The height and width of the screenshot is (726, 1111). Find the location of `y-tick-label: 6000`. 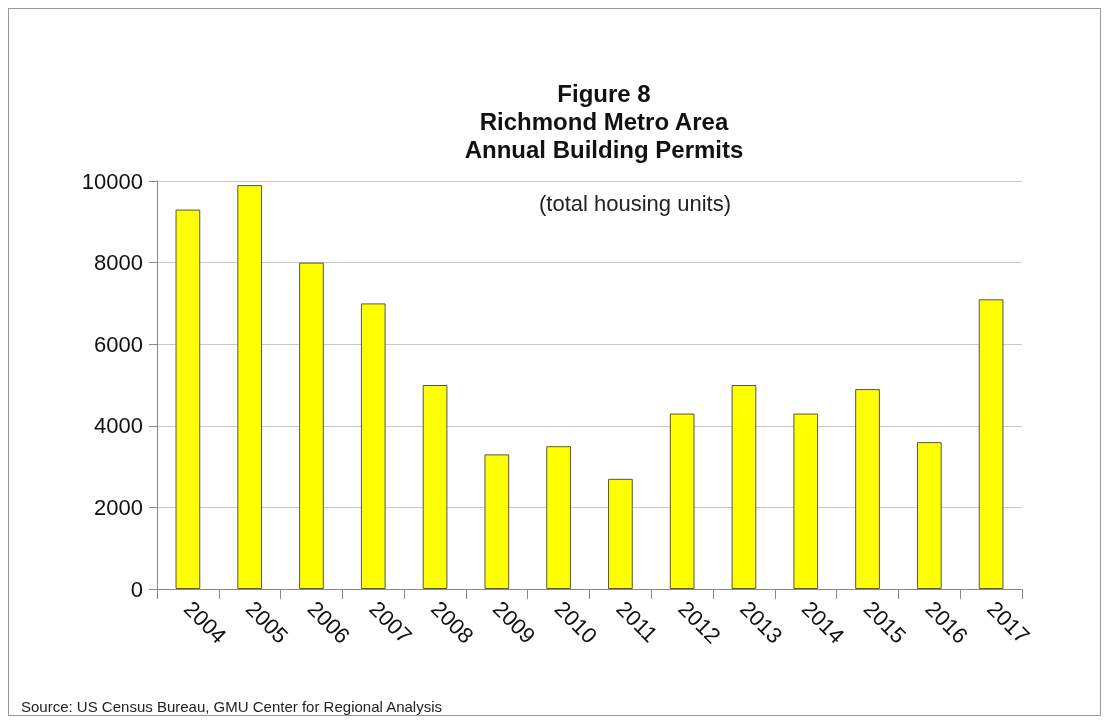

y-tick-label: 6000 is located at coordinates (118, 344).